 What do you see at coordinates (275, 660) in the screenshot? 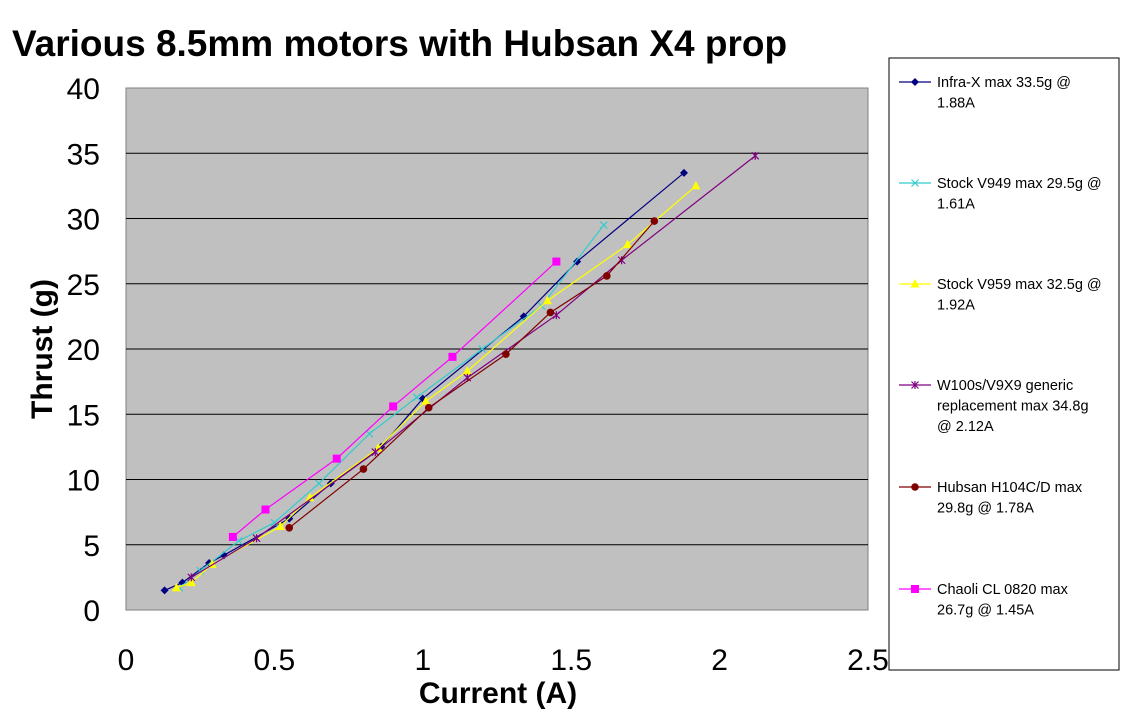
I see `x-tick-label: 0.5` at bounding box center [275, 660].